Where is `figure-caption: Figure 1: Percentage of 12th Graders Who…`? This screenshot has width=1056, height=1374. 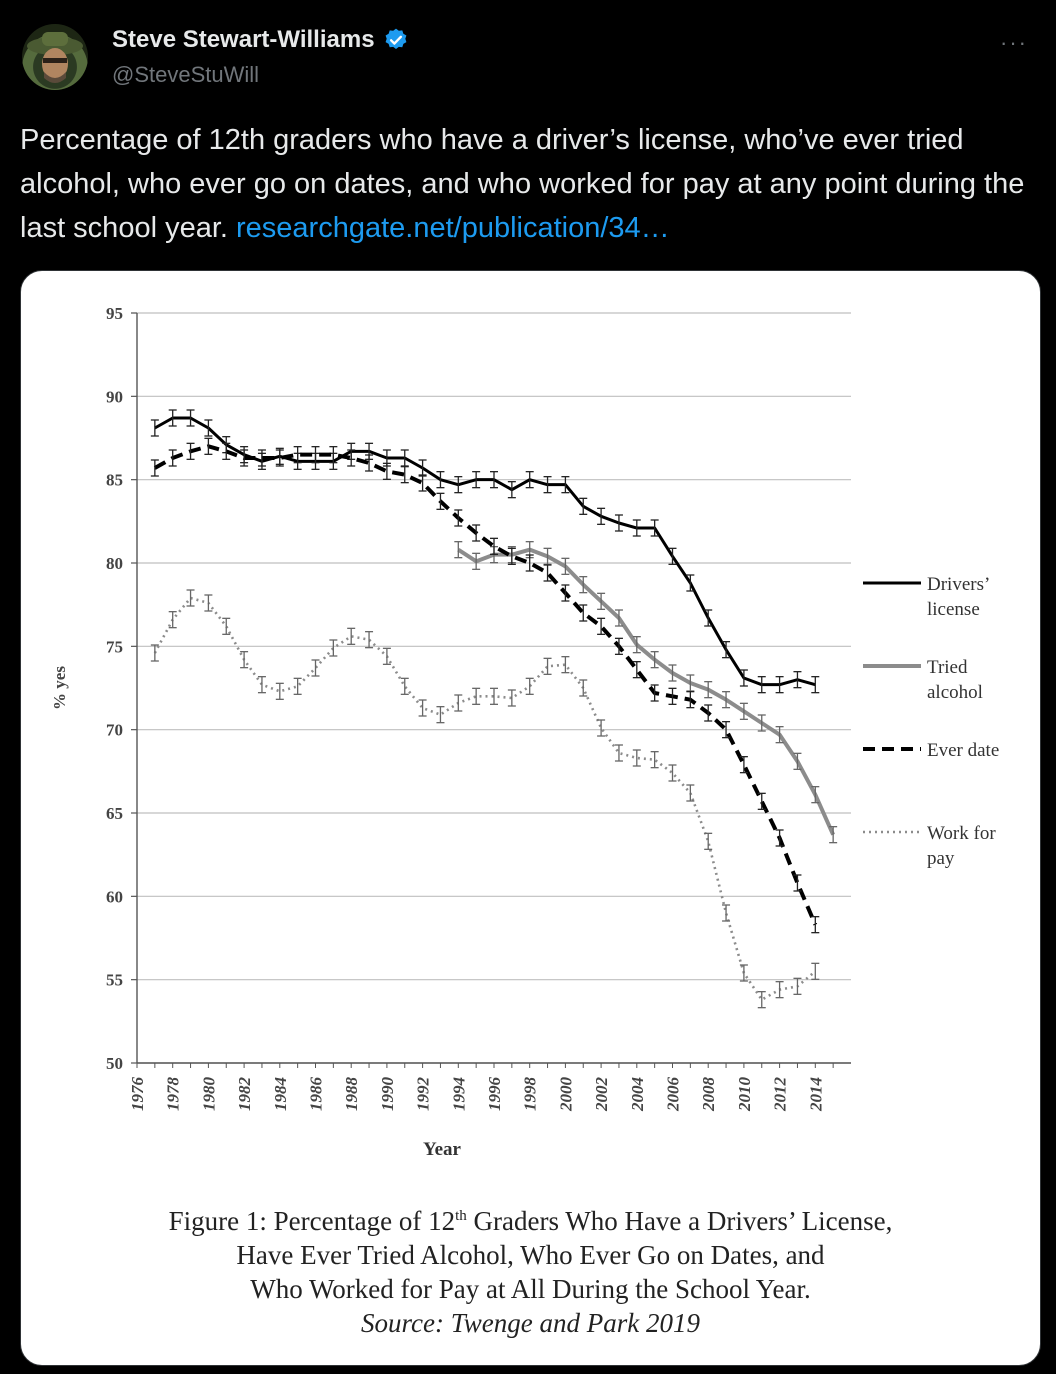
figure-caption: Figure 1: Percentage of 12th Graders Who… is located at coordinates (530, 1269).